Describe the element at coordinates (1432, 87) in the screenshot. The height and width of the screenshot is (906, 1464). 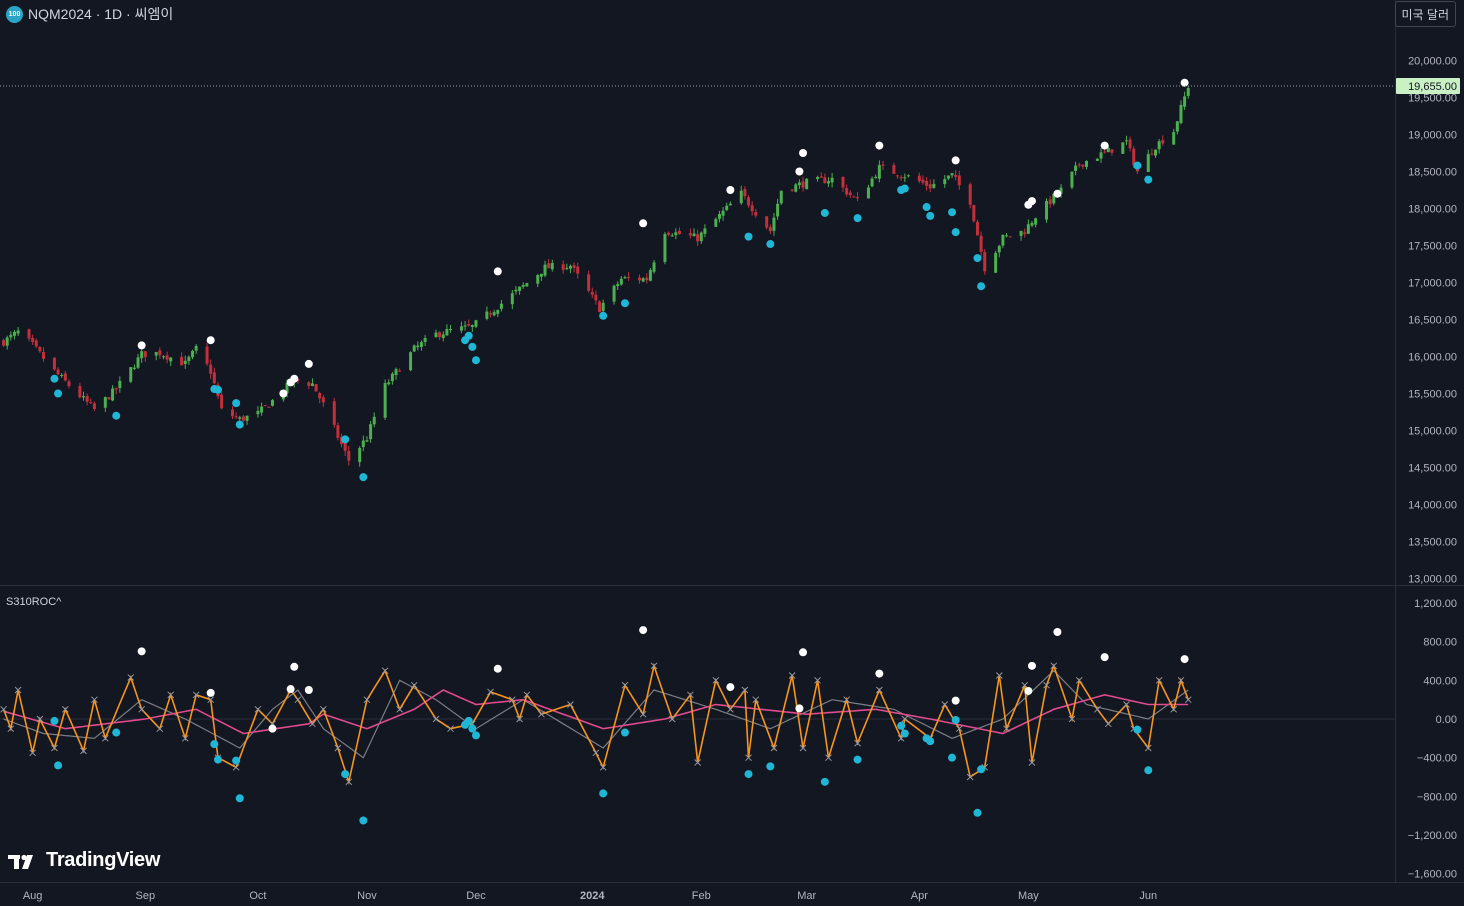
I see `last-price-text: 19,655.00` at that location.